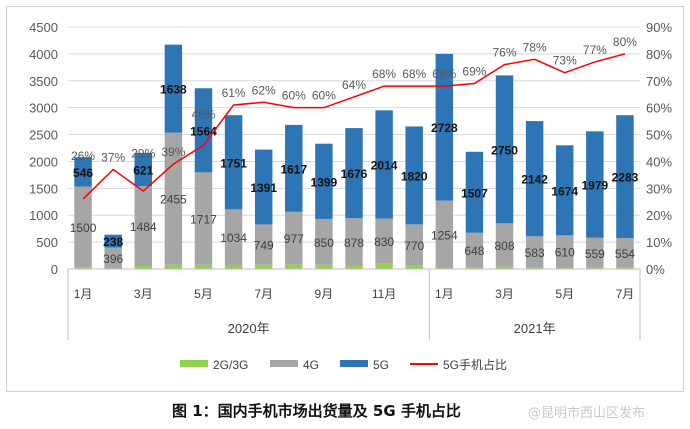 The width and height of the screenshot is (690, 429). Describe the element at coordinates (474, 71) in the screenshot. I see `data-label-share: 69%` at that location.